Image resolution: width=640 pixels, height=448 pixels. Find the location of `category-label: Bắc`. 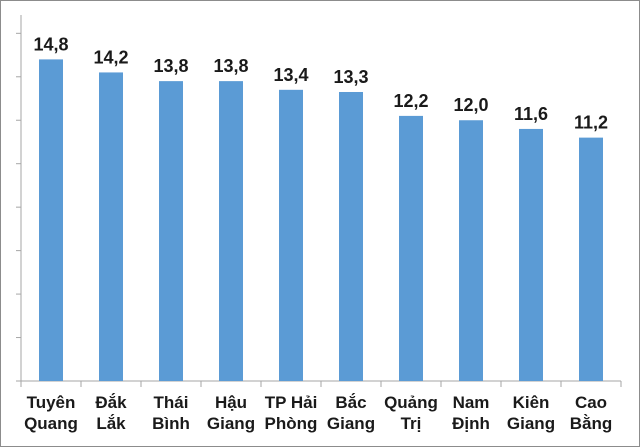

category-label: Bắc is located at coordinates (350, 402).